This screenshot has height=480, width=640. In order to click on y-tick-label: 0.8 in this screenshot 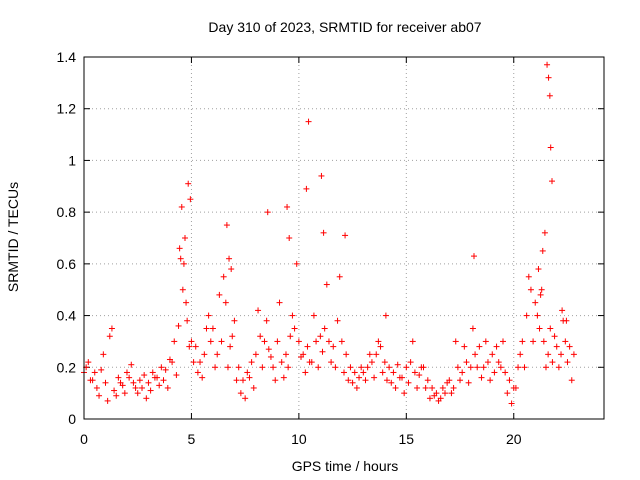, I will do `click(67, 212)`.